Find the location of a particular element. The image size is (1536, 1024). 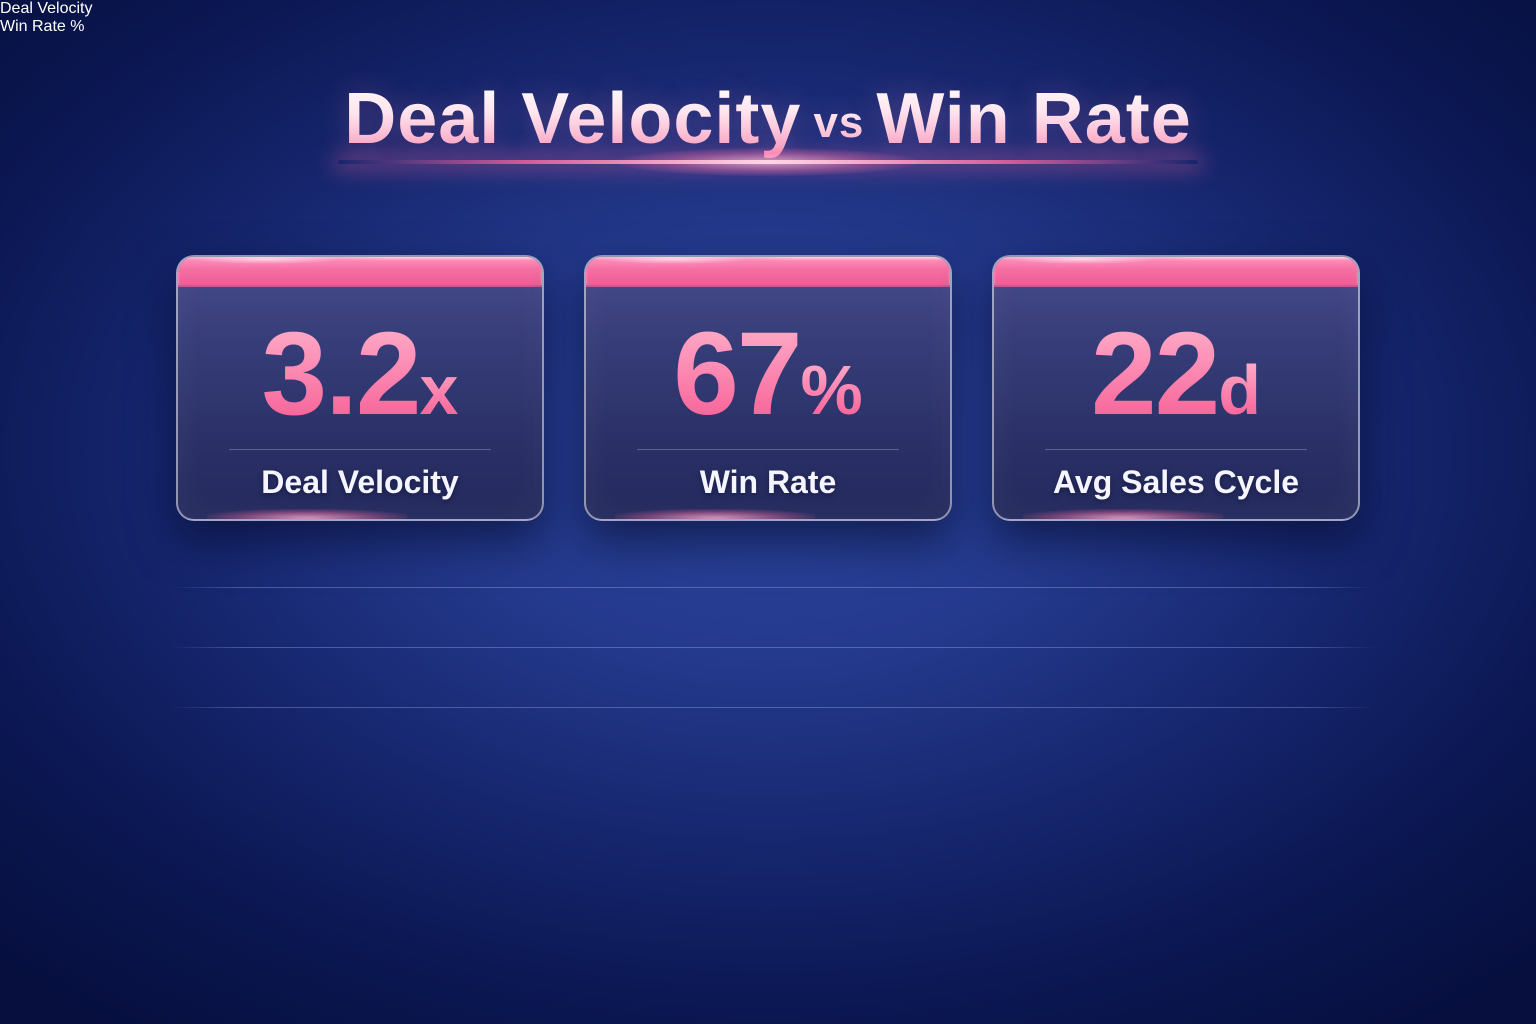

bar-chart is located at coordinates (727, 699).